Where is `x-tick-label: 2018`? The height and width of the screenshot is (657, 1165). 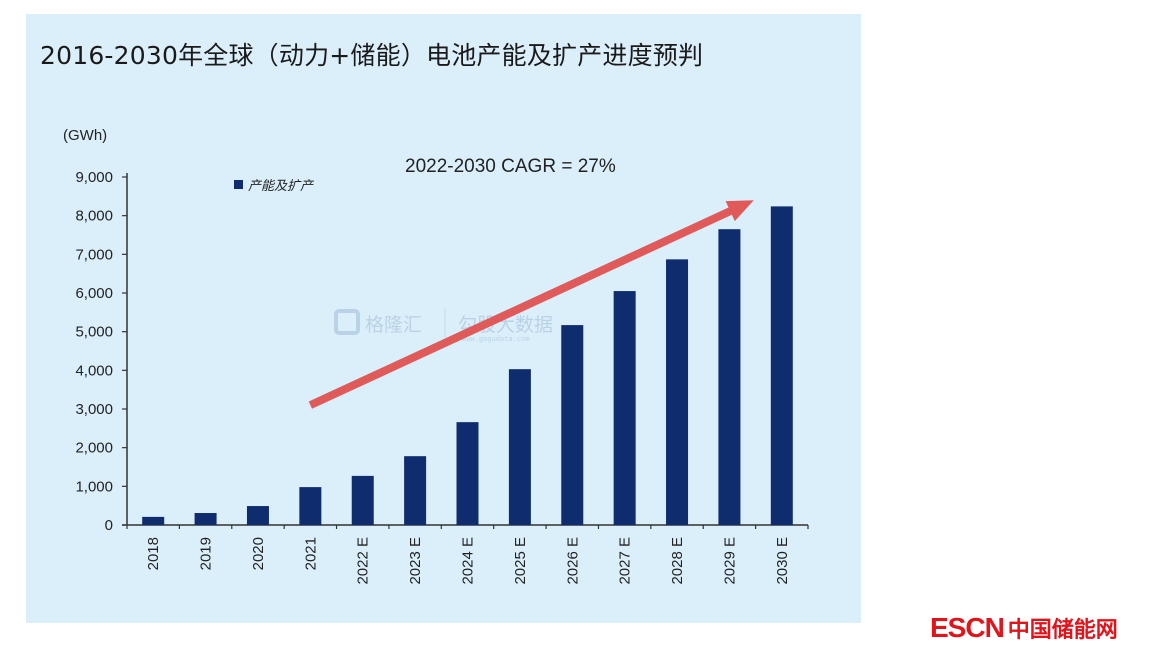
x-tick-label: 2018 is located at coordinates (153, 553).